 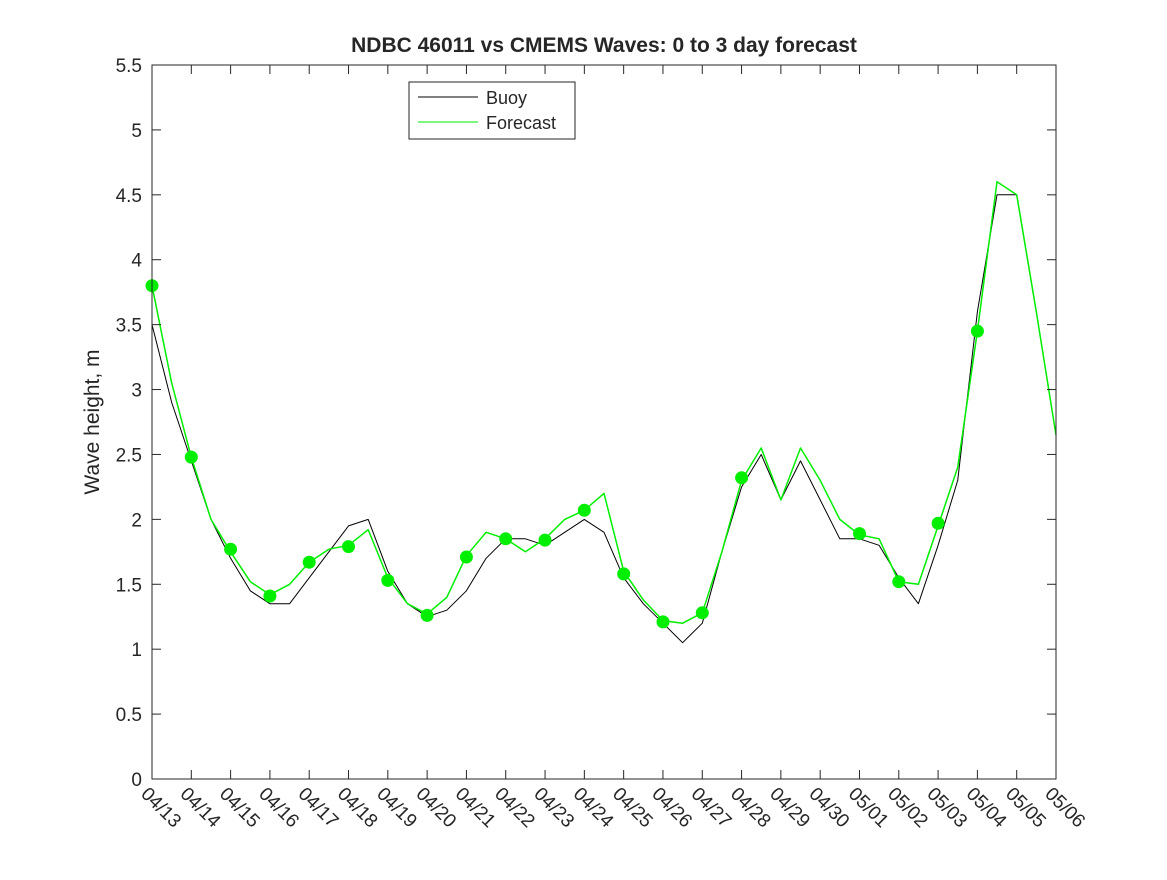 I want to click on y-tick-label: 5.5, so click(x=129, y=66).